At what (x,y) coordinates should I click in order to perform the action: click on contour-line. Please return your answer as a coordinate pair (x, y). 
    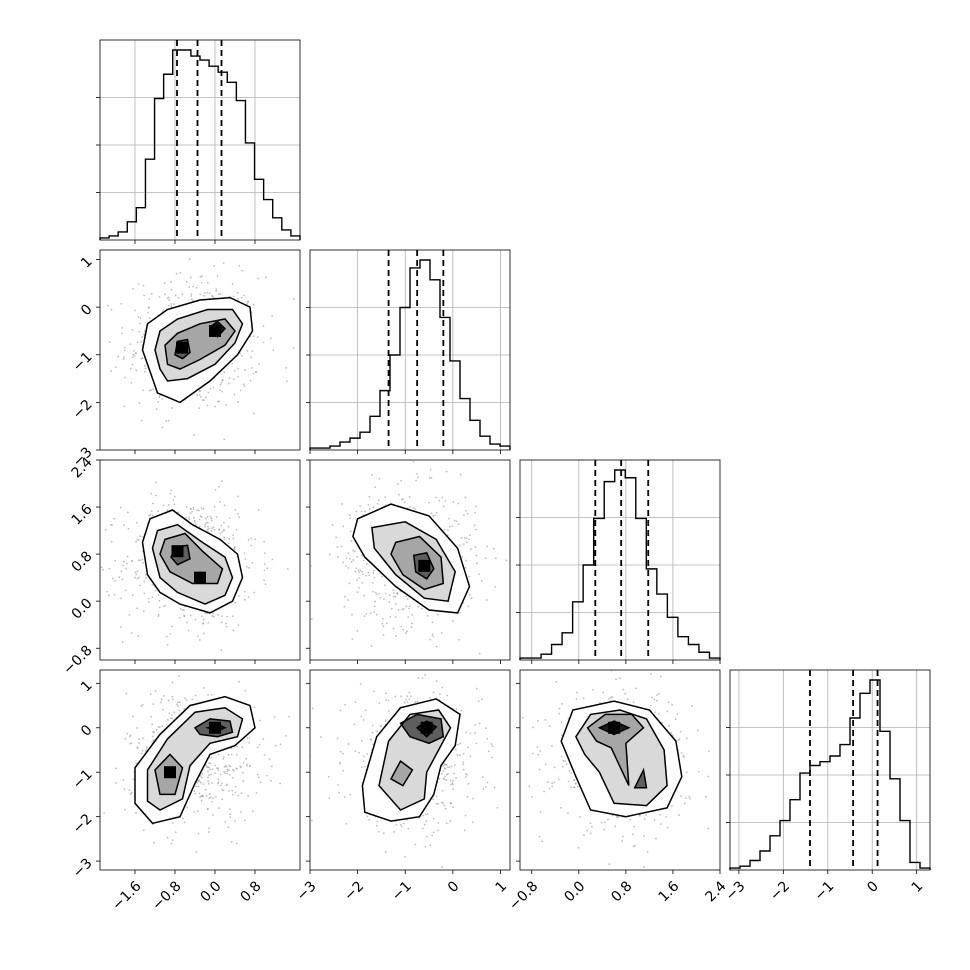
    Looking at the image, I should click on (422, 729).